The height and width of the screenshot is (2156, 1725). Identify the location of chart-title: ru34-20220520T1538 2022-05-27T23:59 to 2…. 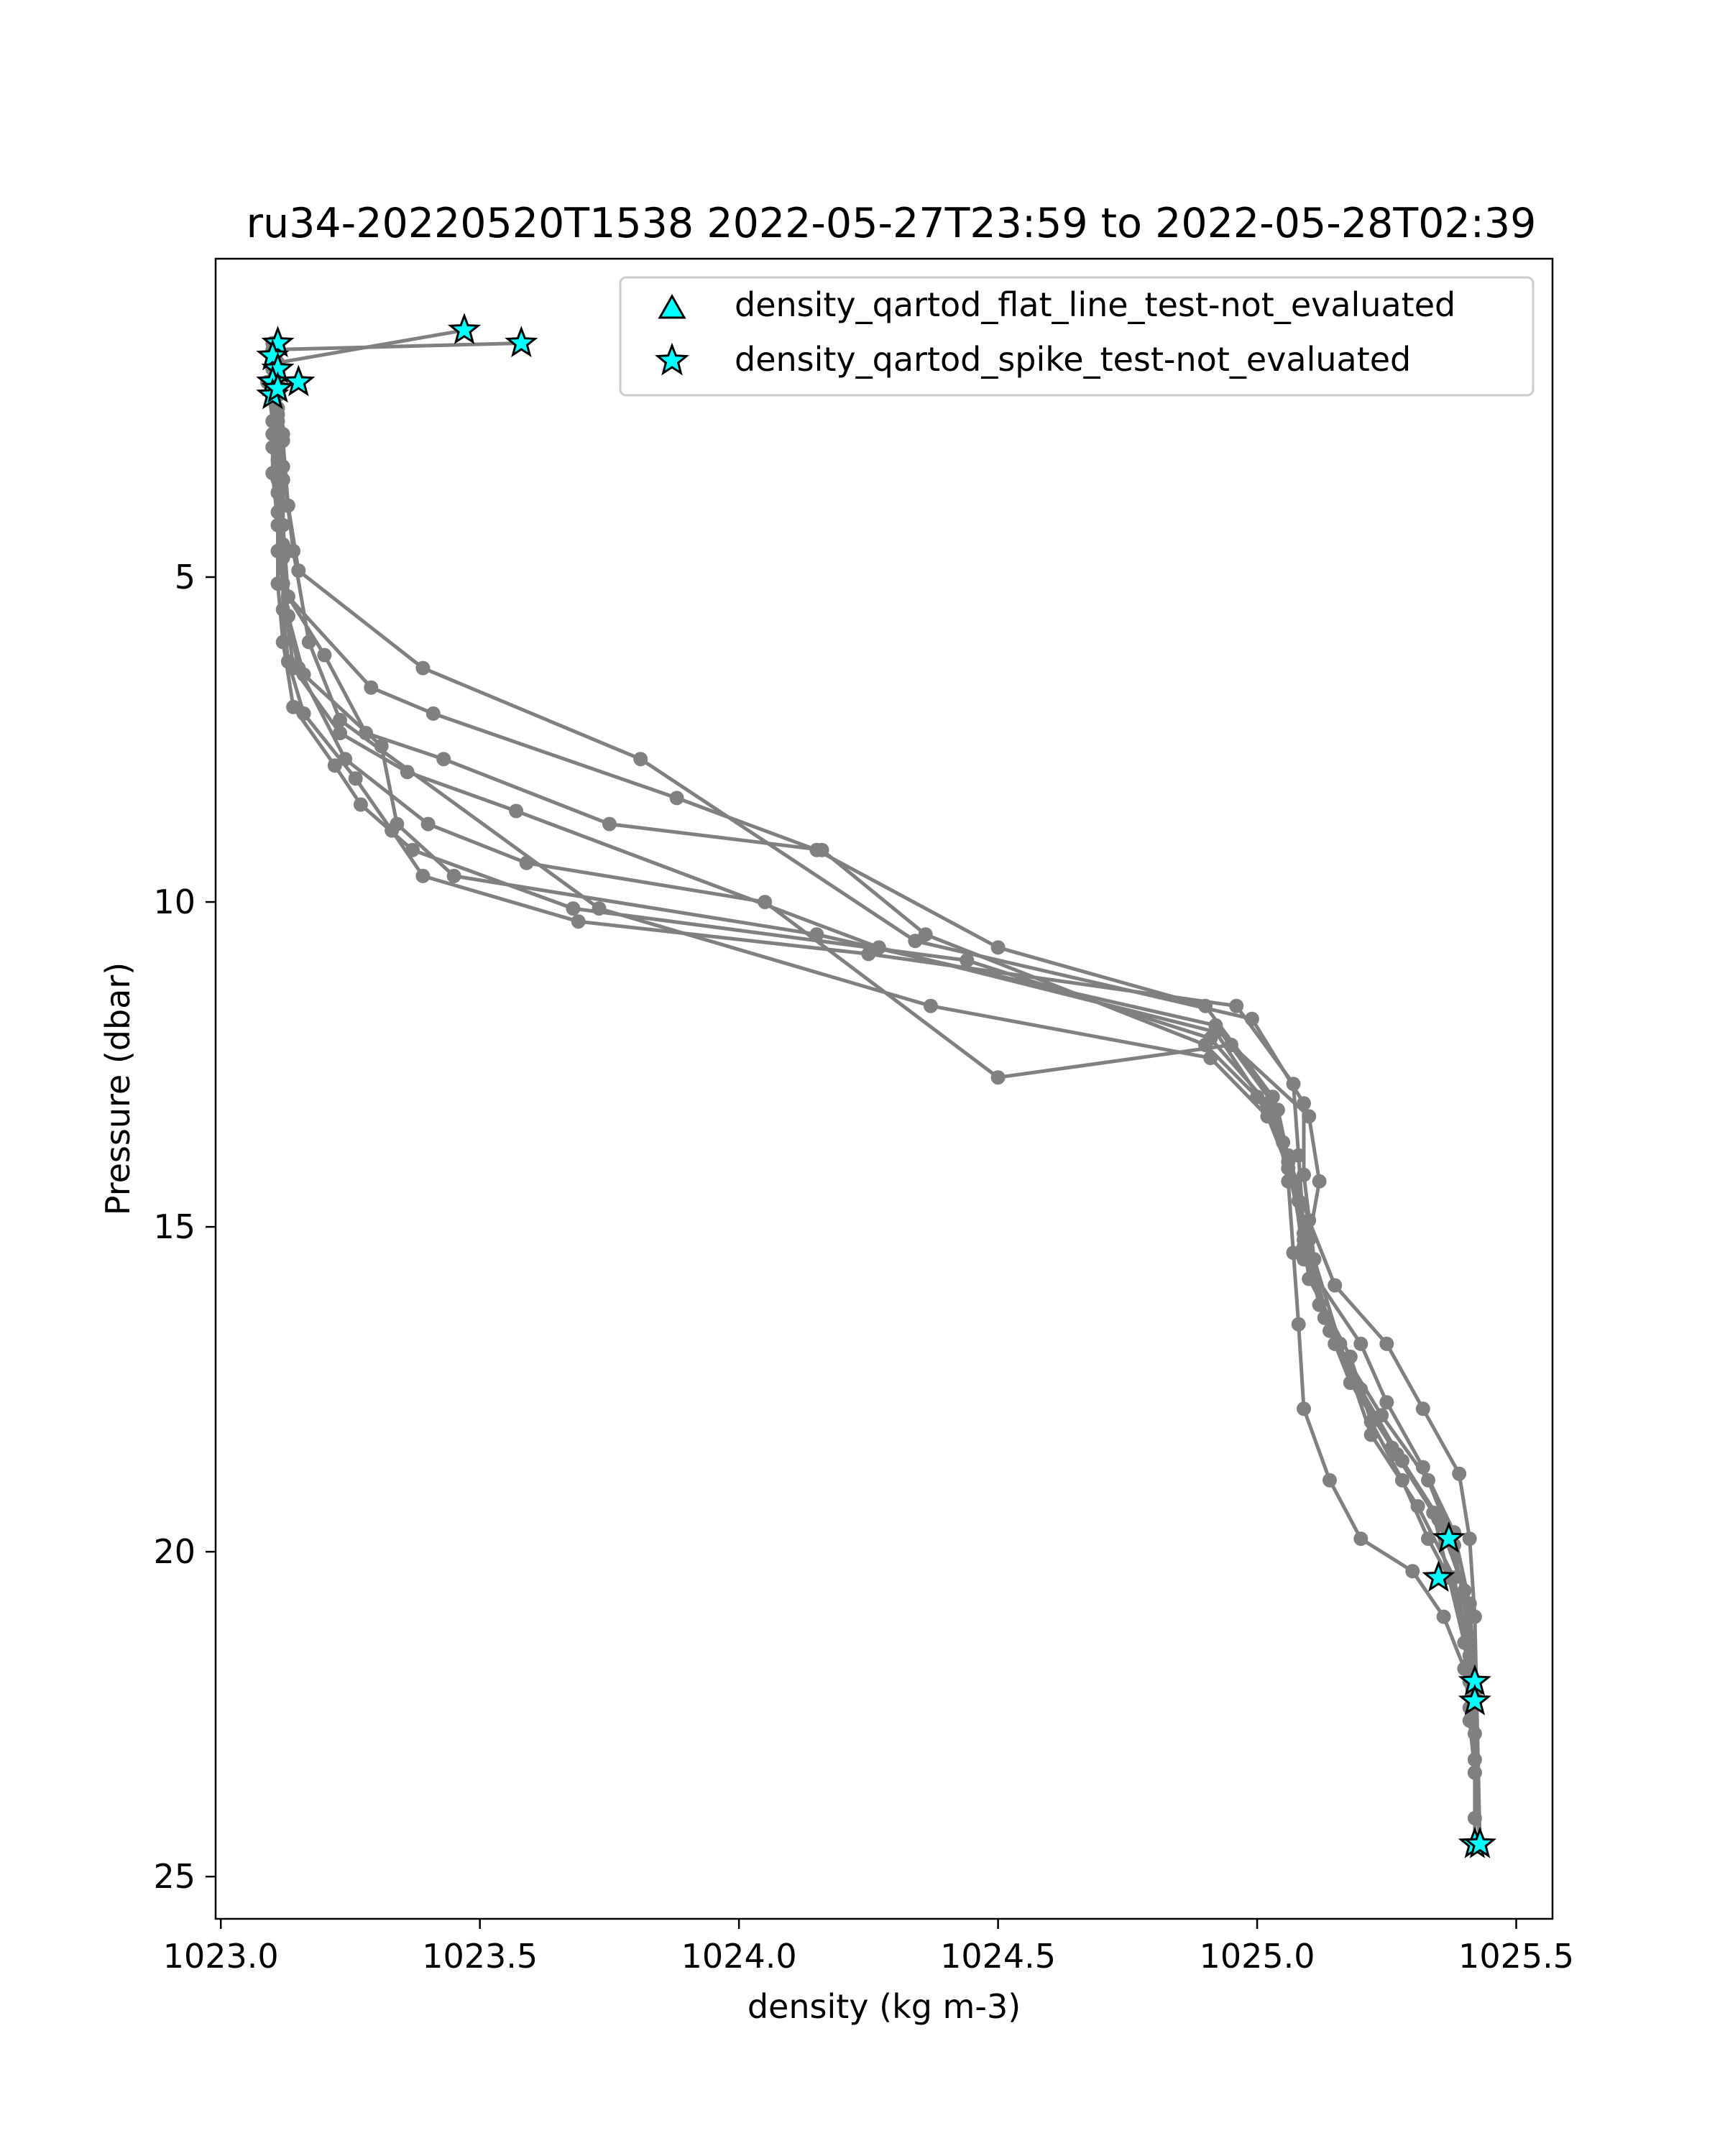
(892, 224).